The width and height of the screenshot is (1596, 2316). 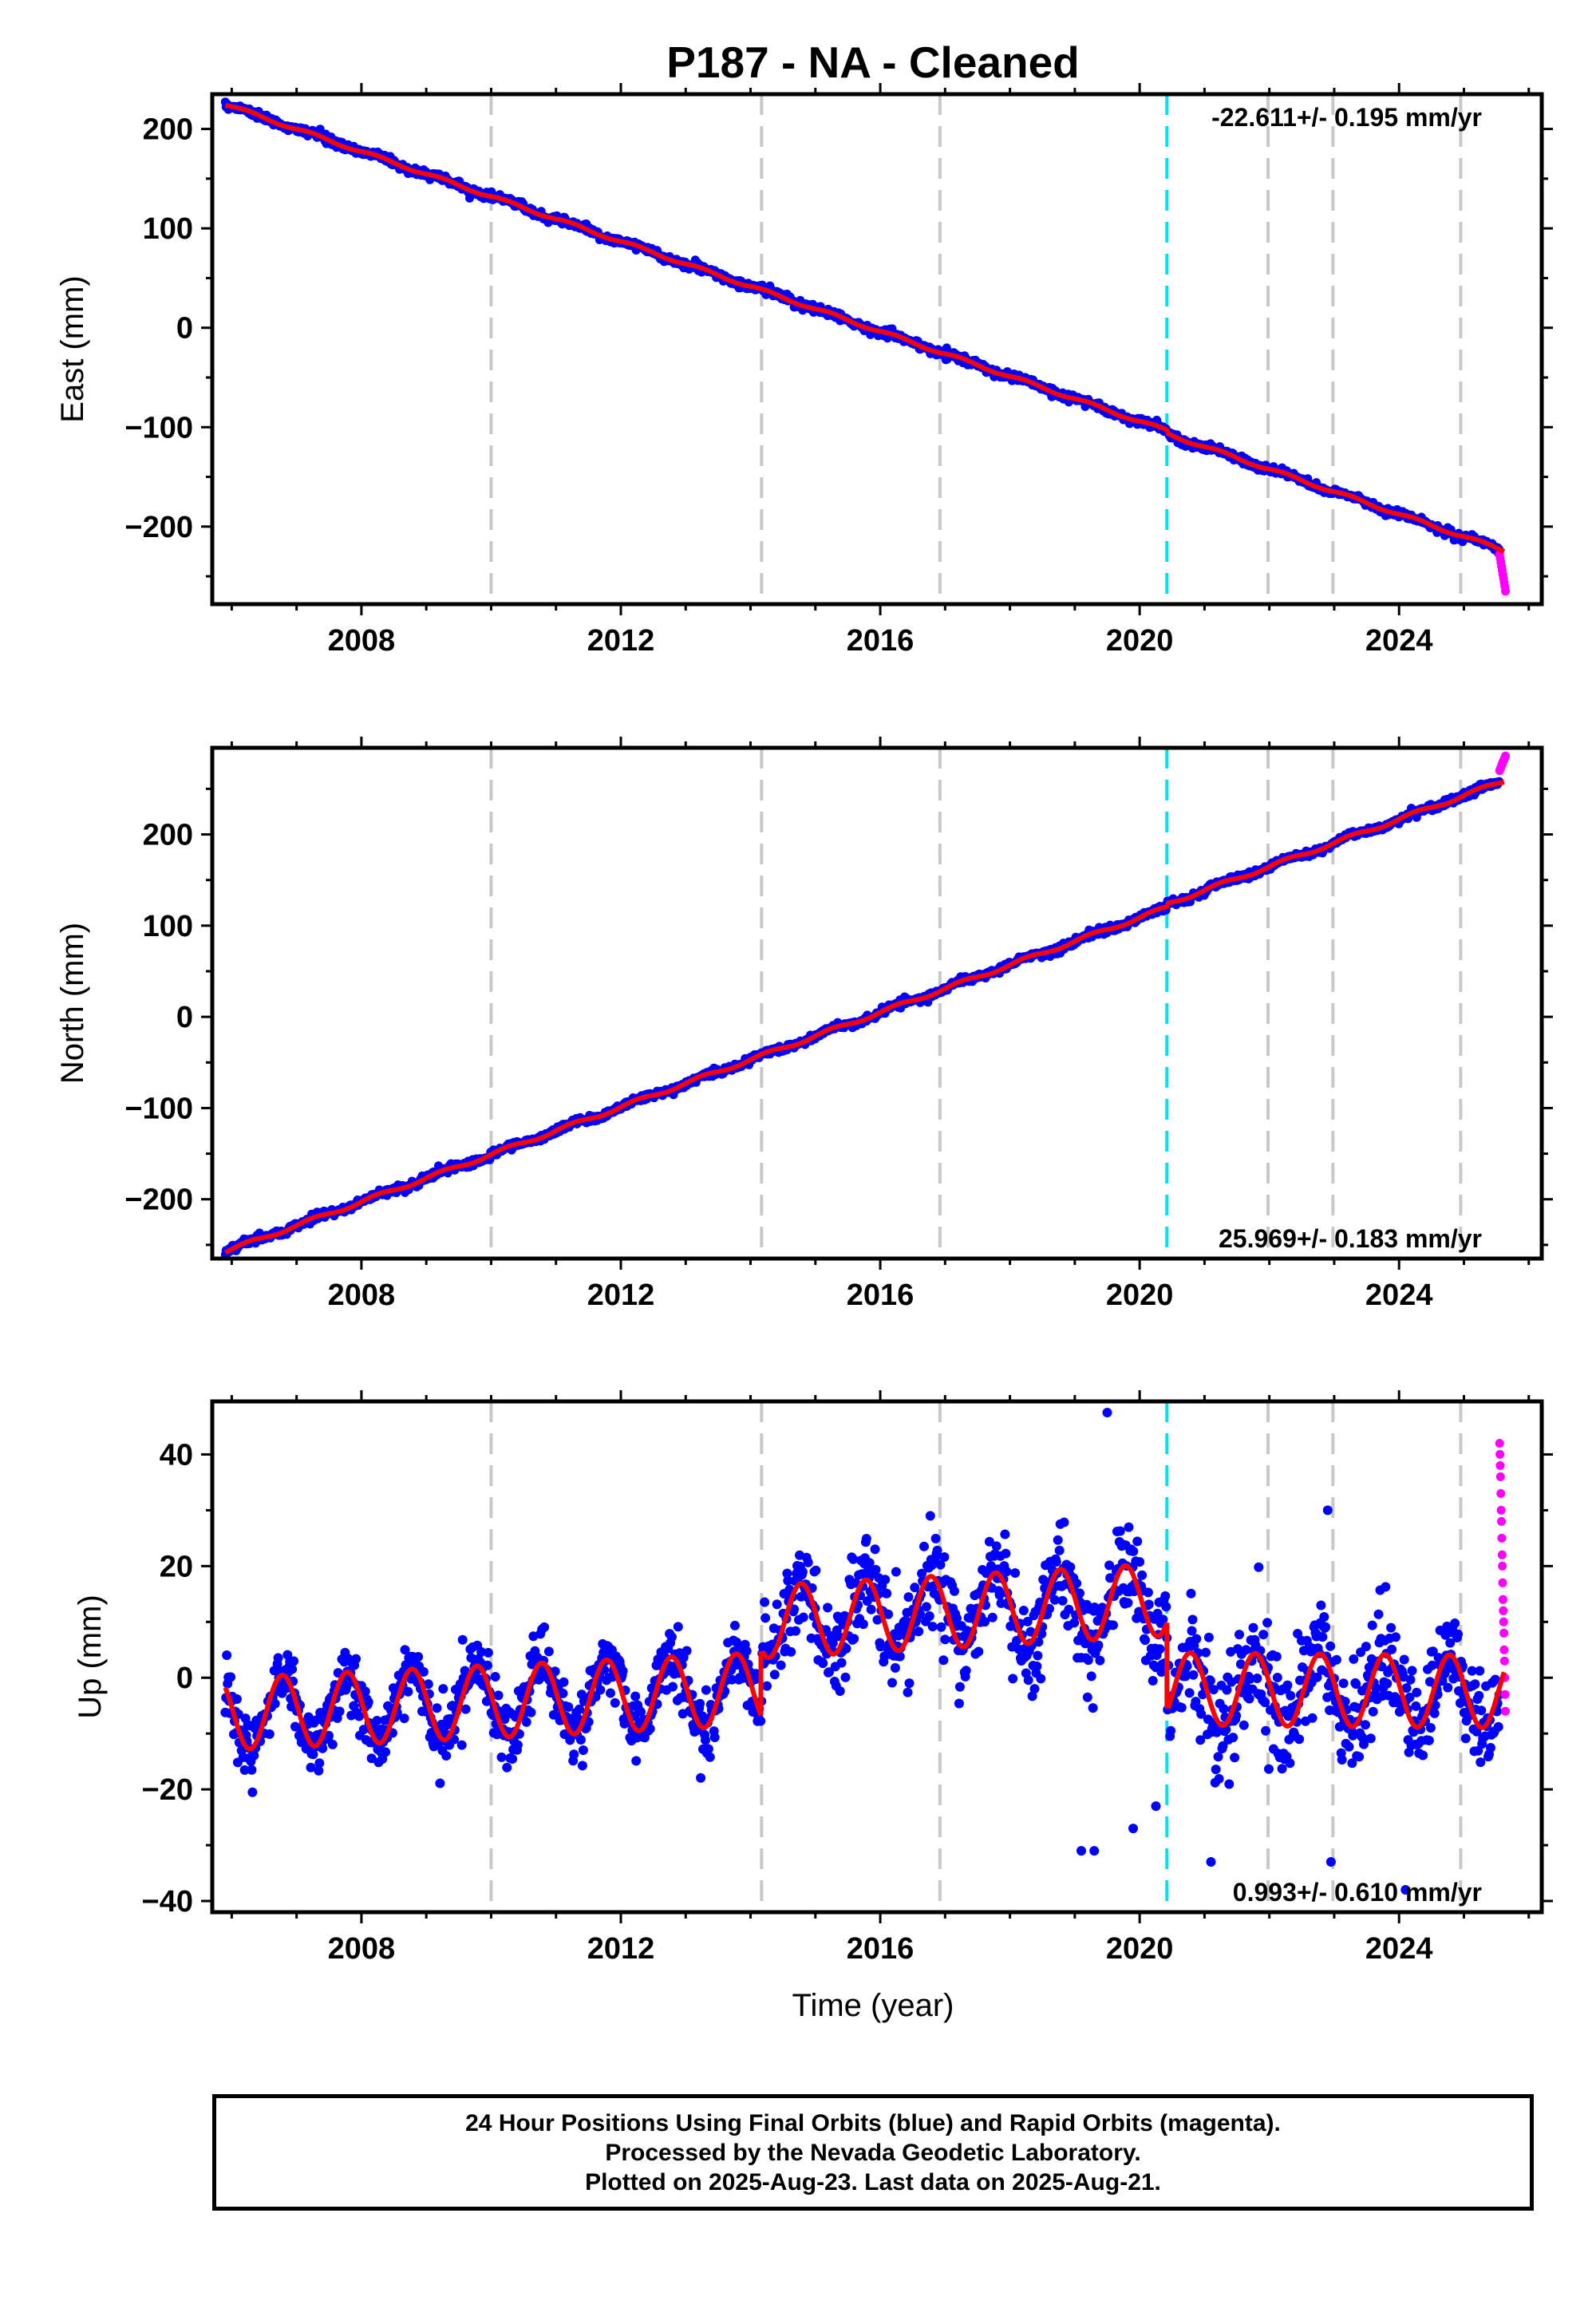 What do you see at coordinates (72, 1003) in the screenshot?
I see `north-y-axis-label: North (mm)` at bounding box center [72, 1003].